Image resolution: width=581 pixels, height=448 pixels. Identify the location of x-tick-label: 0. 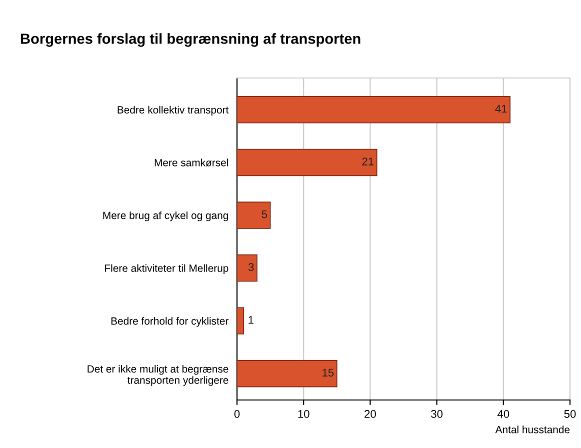
(237, 414).